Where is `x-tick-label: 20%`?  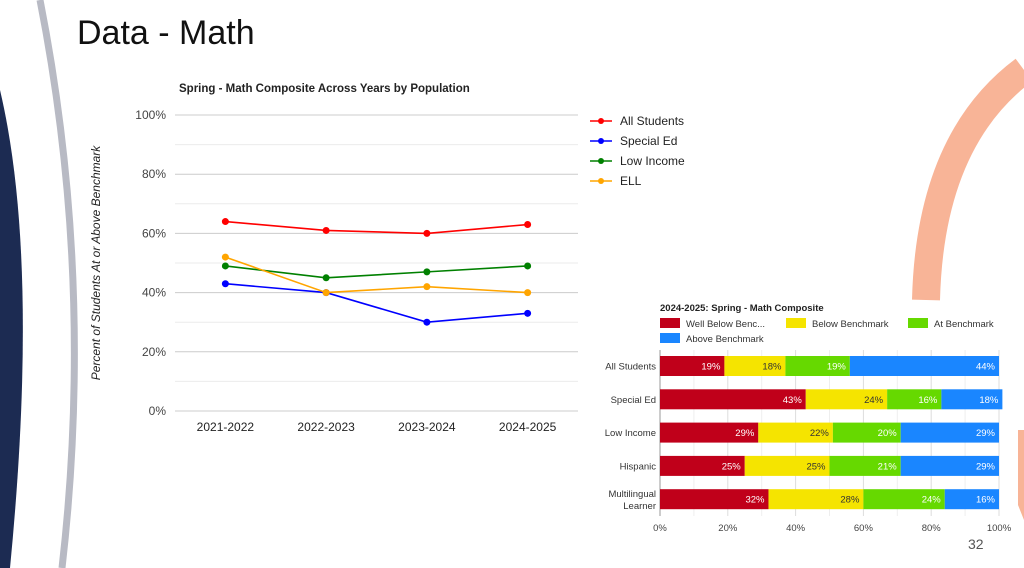
x-tick-label: 20% is located at coordinates (728, 528).